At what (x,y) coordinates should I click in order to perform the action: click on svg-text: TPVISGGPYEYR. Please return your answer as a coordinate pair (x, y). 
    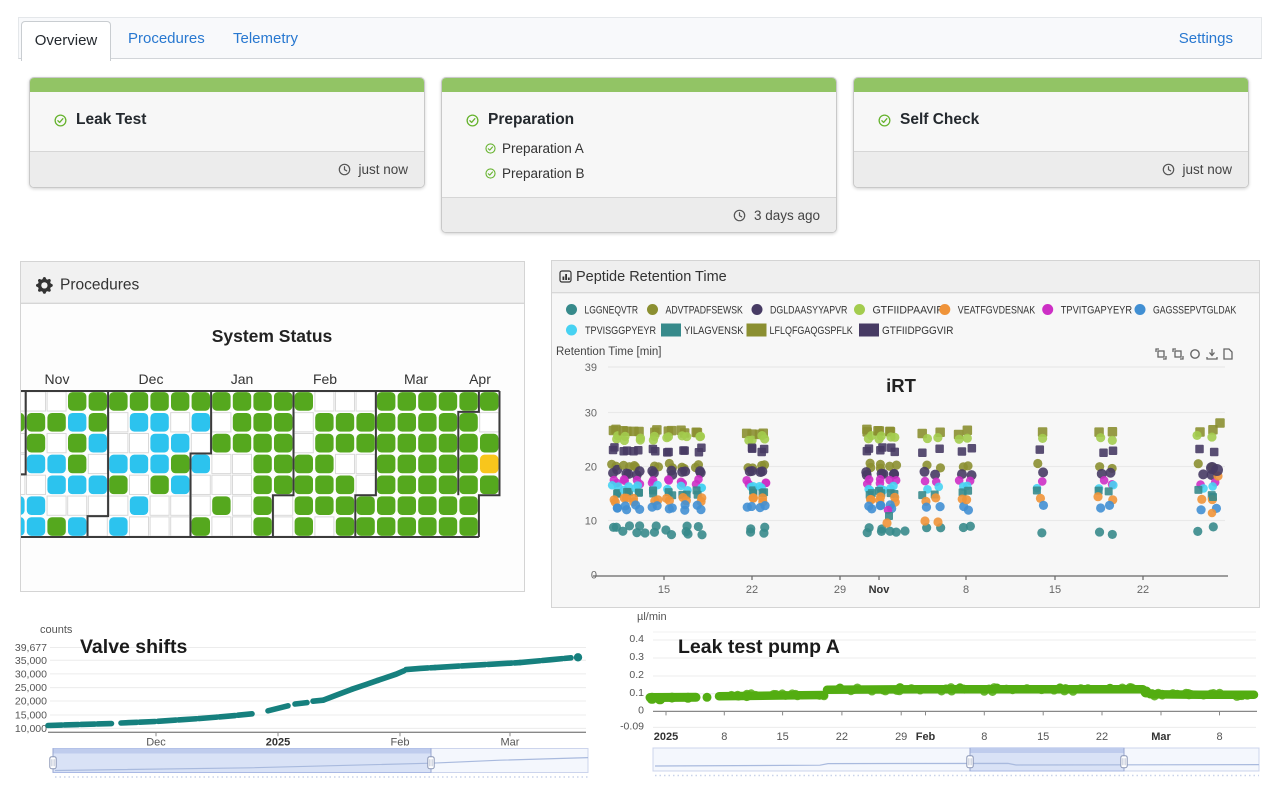
    Looking at the image, I should click on (620, 331).